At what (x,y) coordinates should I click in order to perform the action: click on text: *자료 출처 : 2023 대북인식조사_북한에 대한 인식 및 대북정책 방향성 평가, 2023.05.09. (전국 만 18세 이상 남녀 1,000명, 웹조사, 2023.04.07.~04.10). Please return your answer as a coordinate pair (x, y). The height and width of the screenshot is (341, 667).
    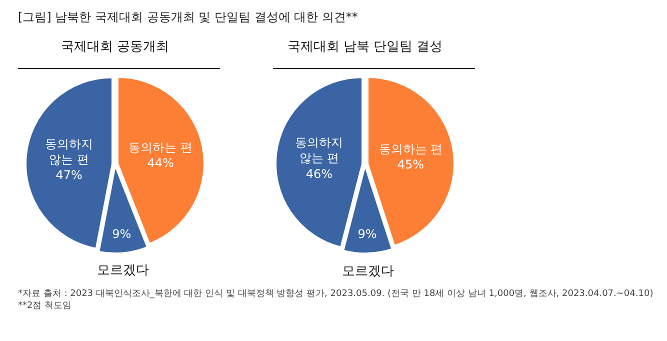
    Looking at the image, I should click on (336, 294).